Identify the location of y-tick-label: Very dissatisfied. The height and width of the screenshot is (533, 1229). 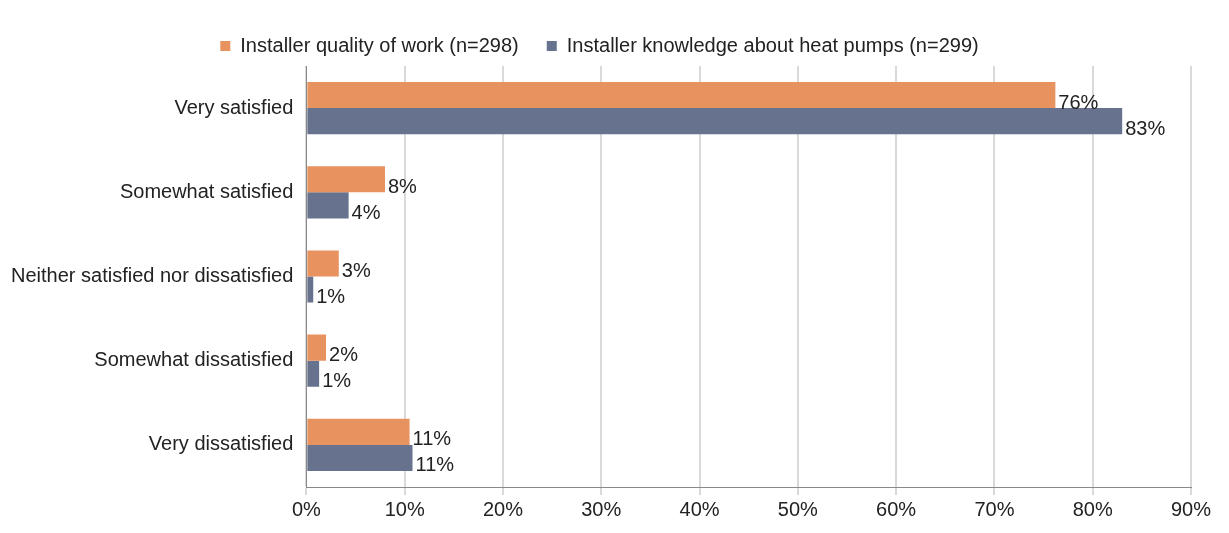
(221, 443).